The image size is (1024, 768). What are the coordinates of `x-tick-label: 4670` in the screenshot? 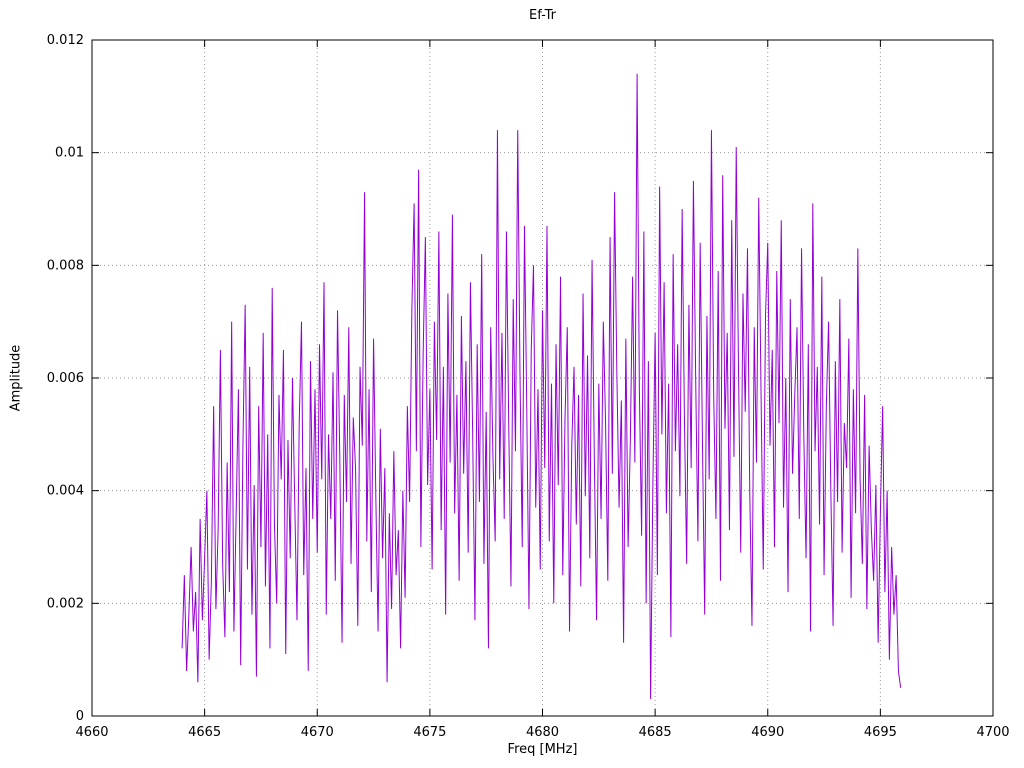 It's located at (317, 732).